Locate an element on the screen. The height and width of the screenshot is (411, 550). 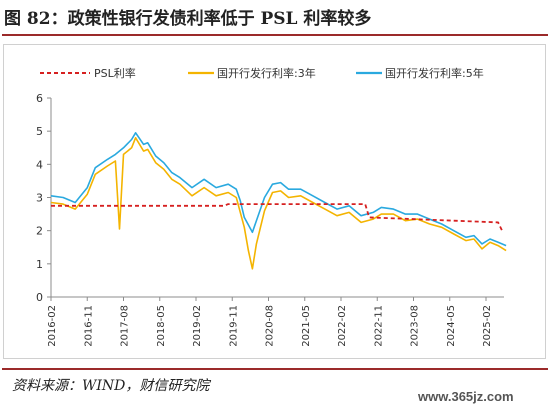
y-tick-label: 2 is located at coordinates (39, 231).